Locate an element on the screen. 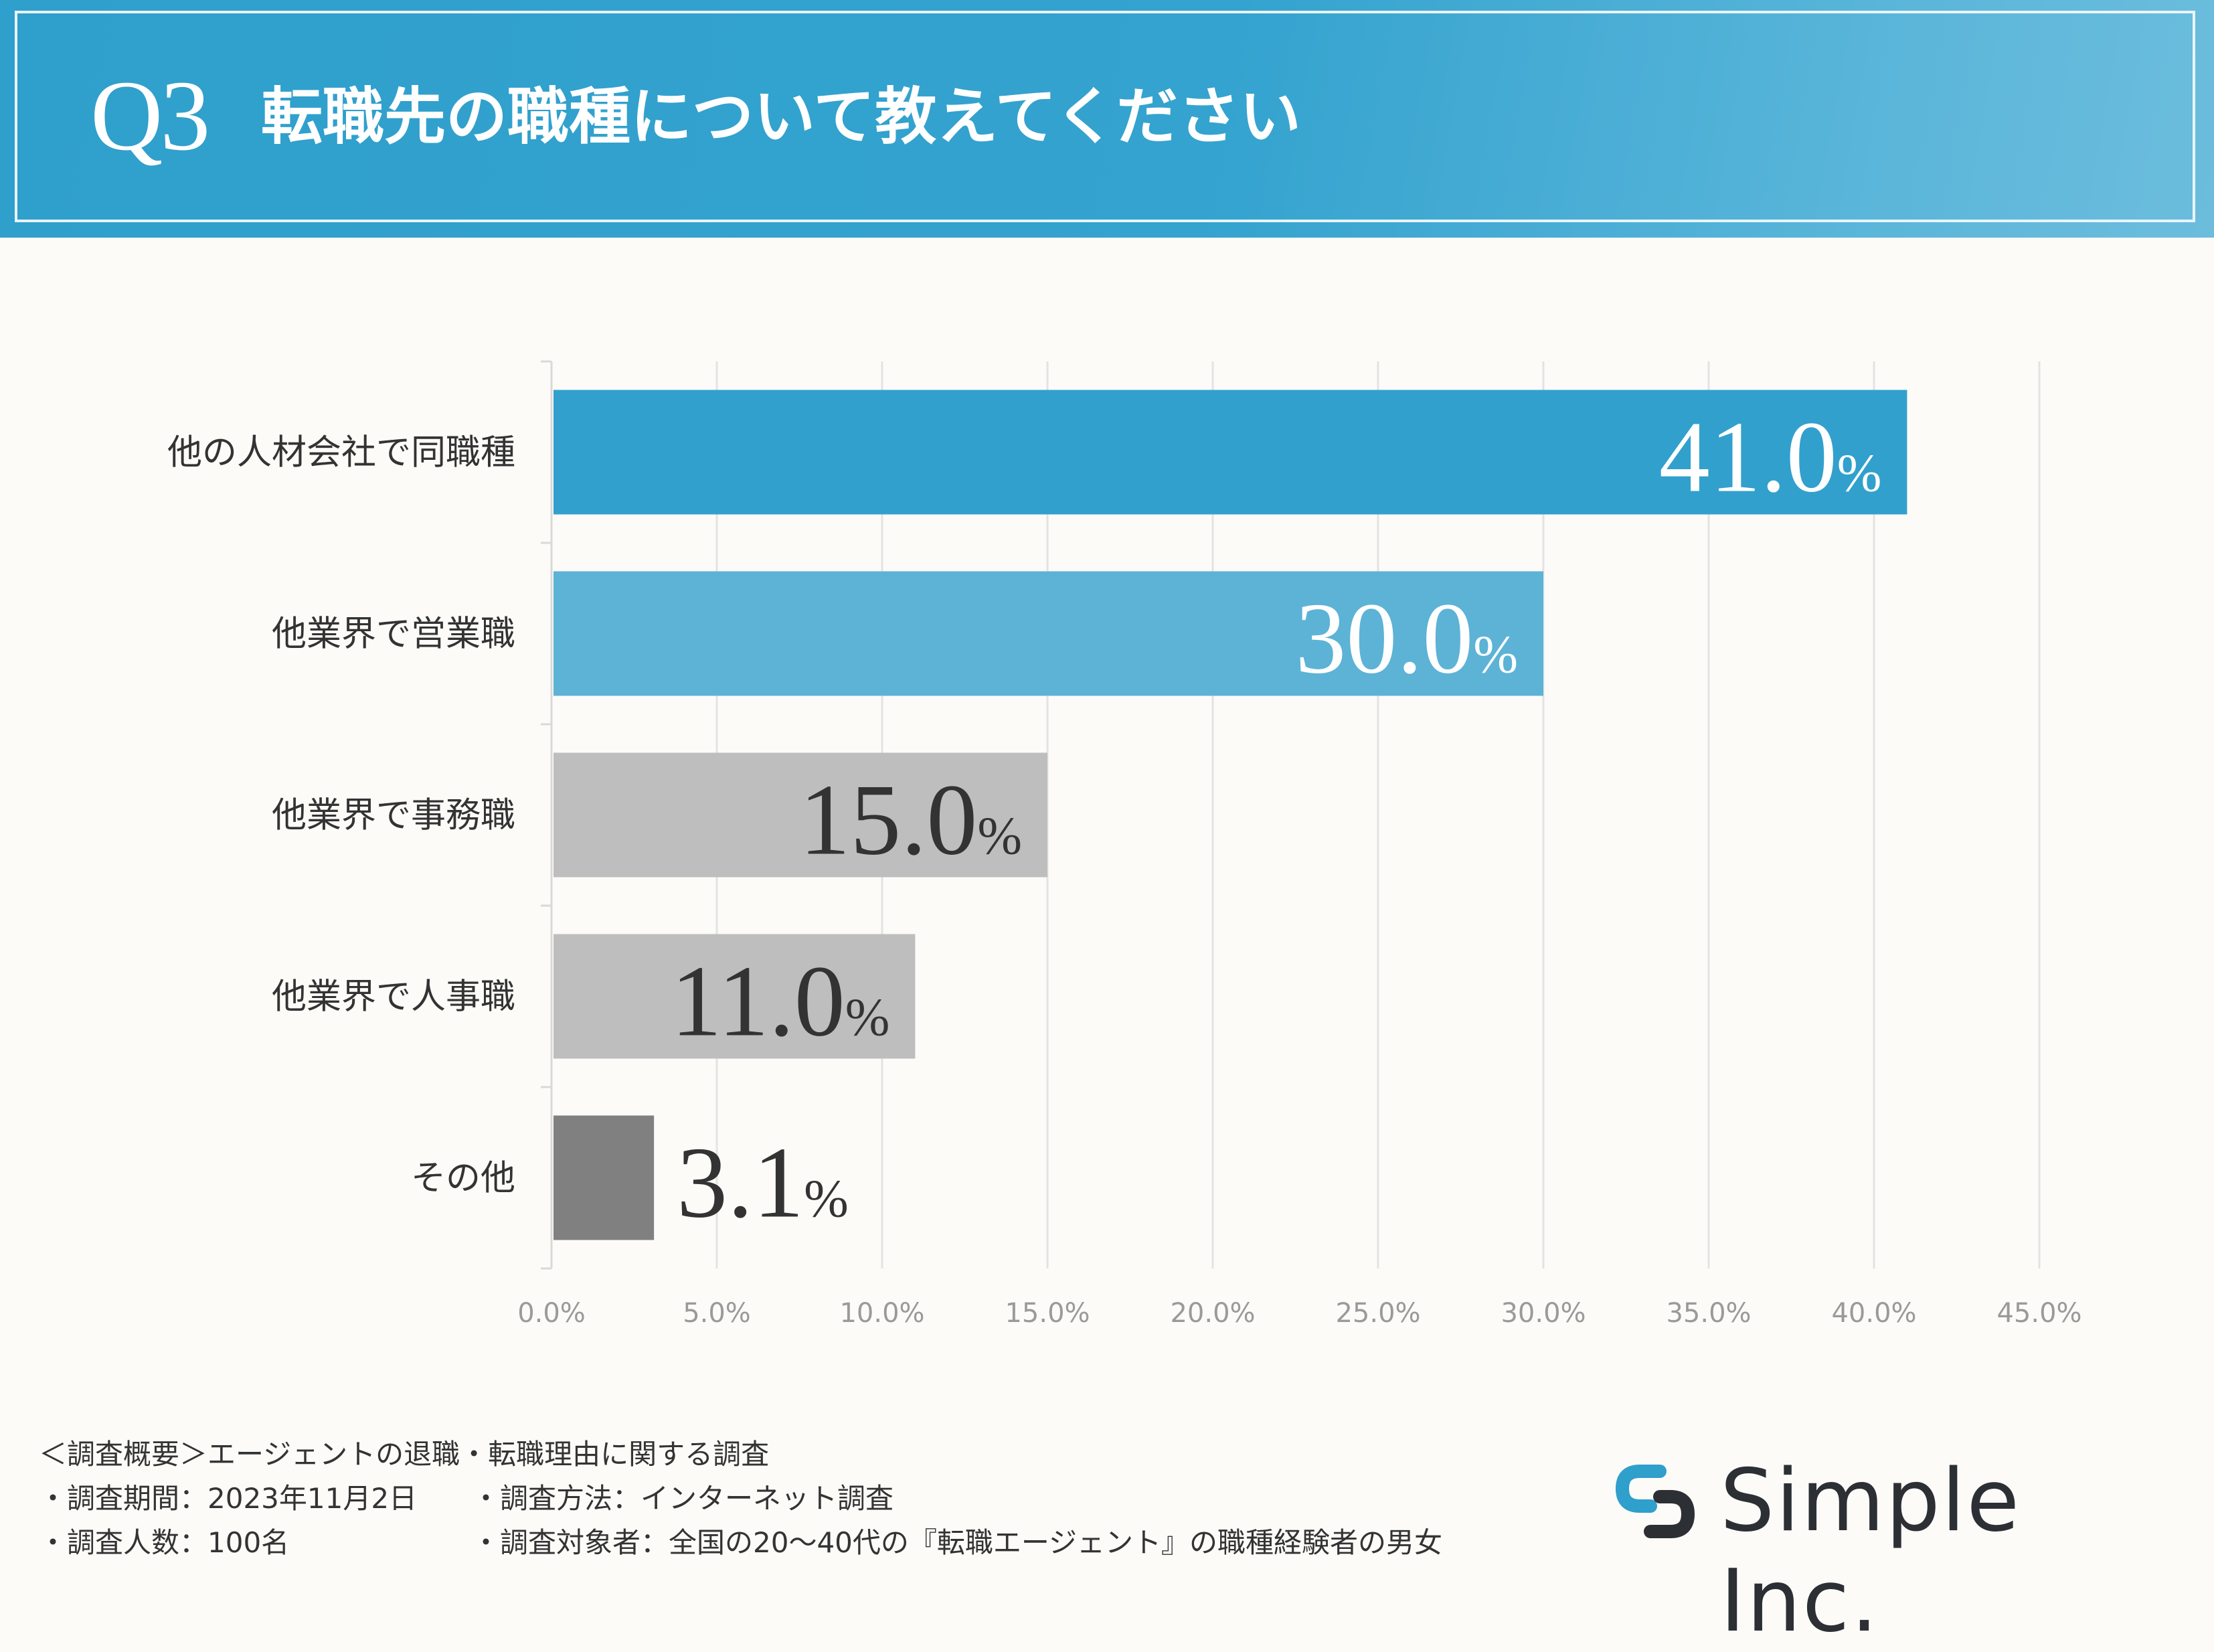  value-label: 15.0% is located at coordinates (911, 820).